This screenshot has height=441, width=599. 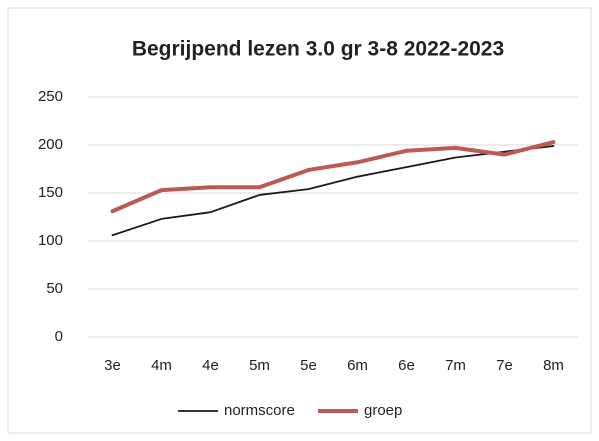 I want to click on chart-title: Begrijpend lezen 3.0 gr 3-8 2022-2023, so click(x=318, y=49).